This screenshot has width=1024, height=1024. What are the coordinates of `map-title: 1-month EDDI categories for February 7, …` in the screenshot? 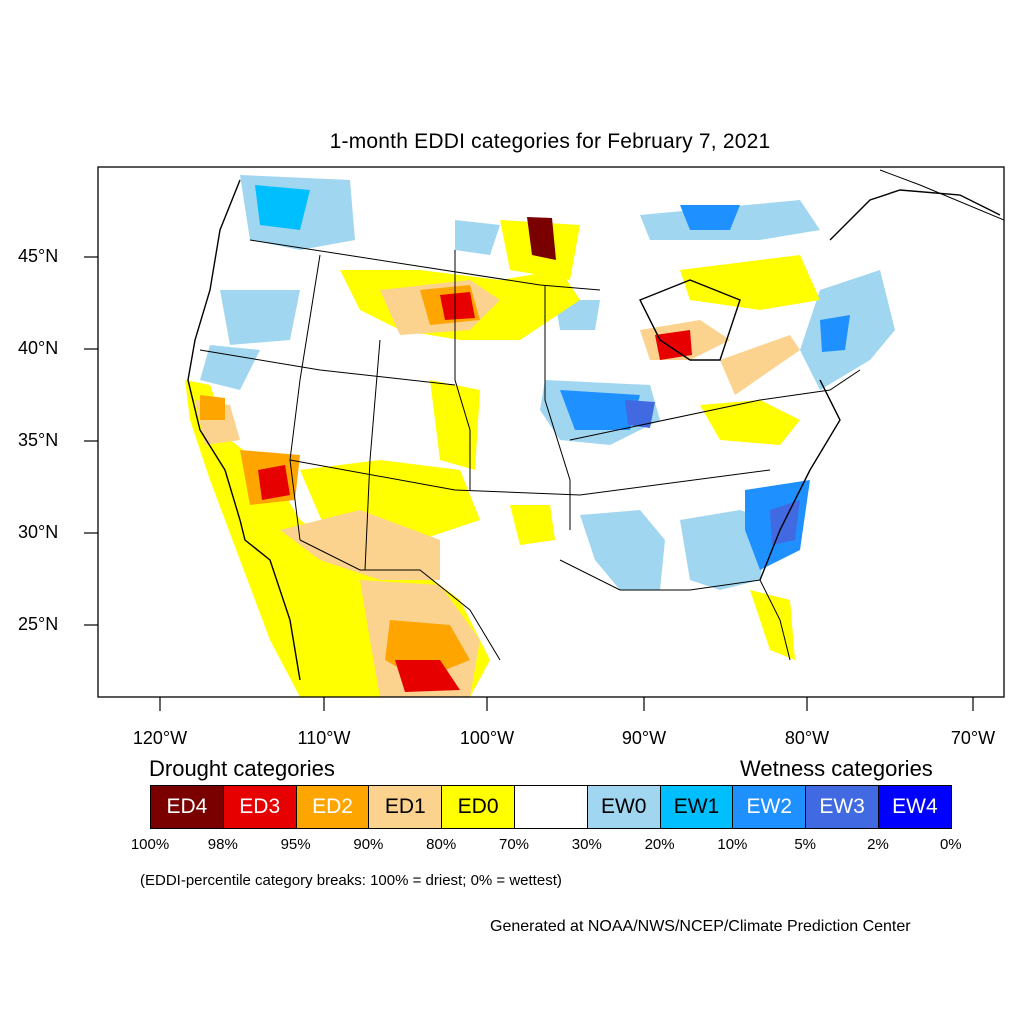 It's located at (550, 141).